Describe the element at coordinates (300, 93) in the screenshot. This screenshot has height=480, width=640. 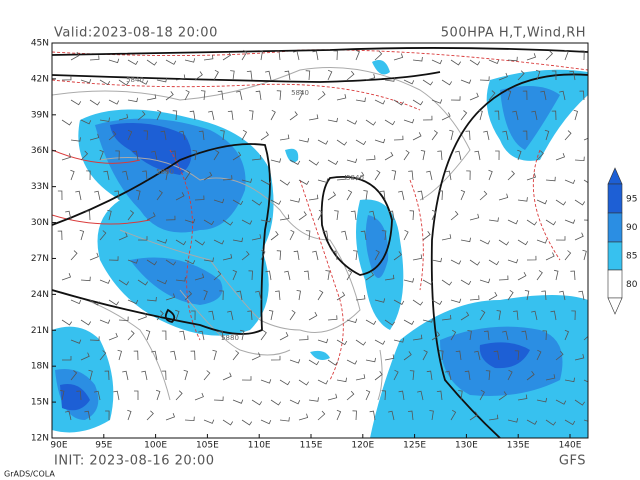
I see `contour-label: 5840` at that location.